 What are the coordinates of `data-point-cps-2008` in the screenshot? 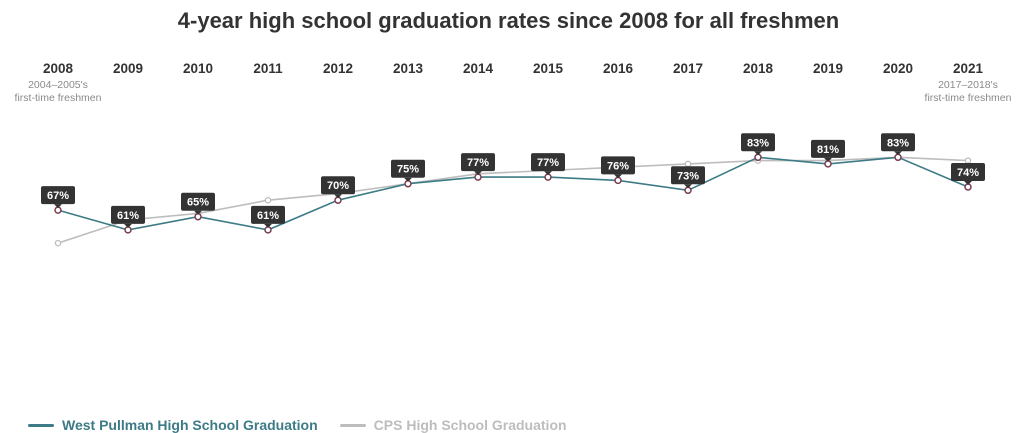 It's located at (58, 243).